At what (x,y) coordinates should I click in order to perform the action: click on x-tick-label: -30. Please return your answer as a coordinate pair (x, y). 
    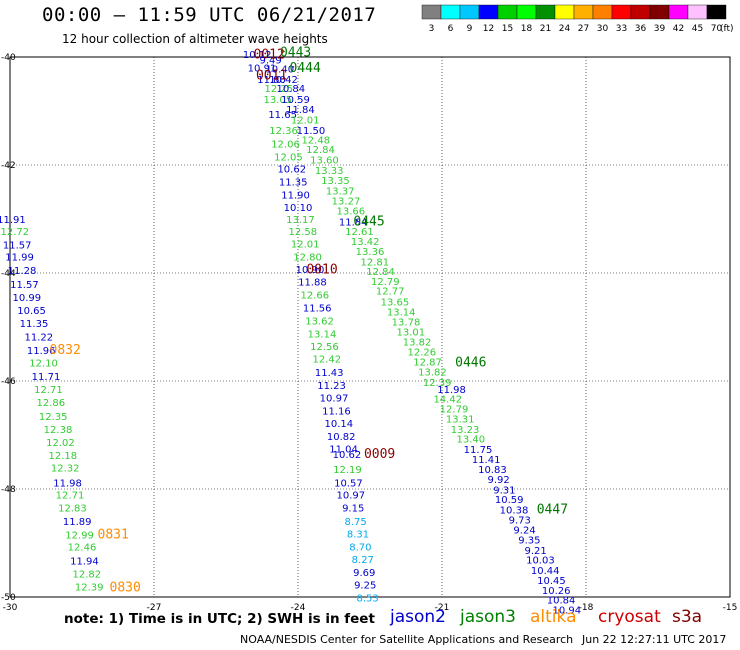
    Looking at the image, I should click on (10, 608).